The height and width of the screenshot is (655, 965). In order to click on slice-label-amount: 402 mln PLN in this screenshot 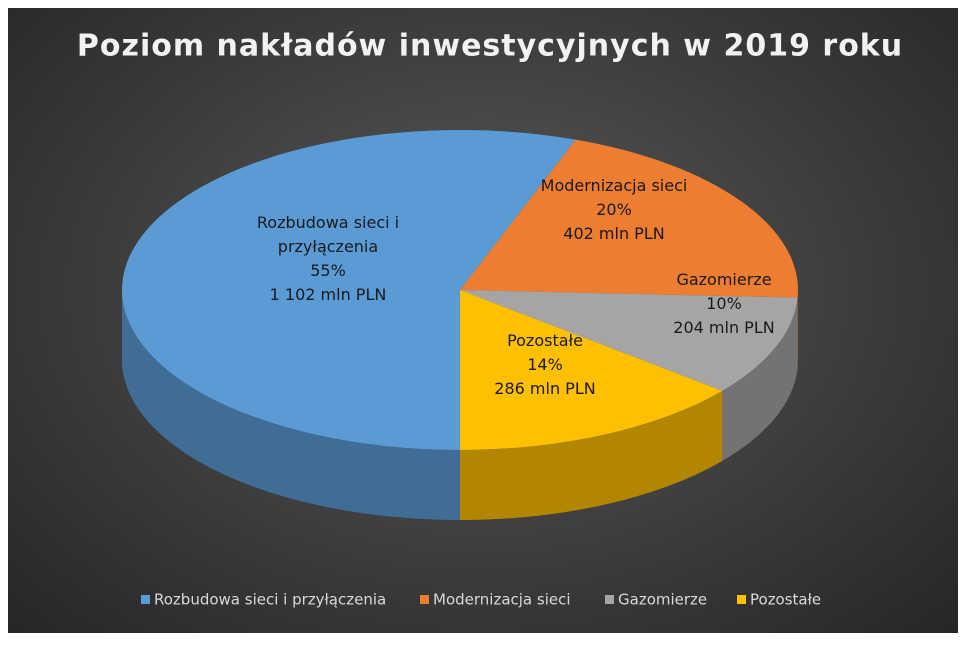, I will do `click(614, 233)`.